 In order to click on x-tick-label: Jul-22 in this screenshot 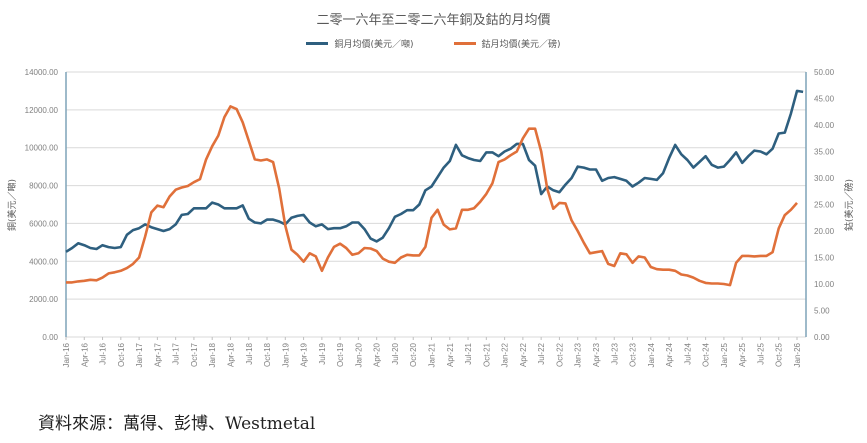, I will do `click(541, 353)`.